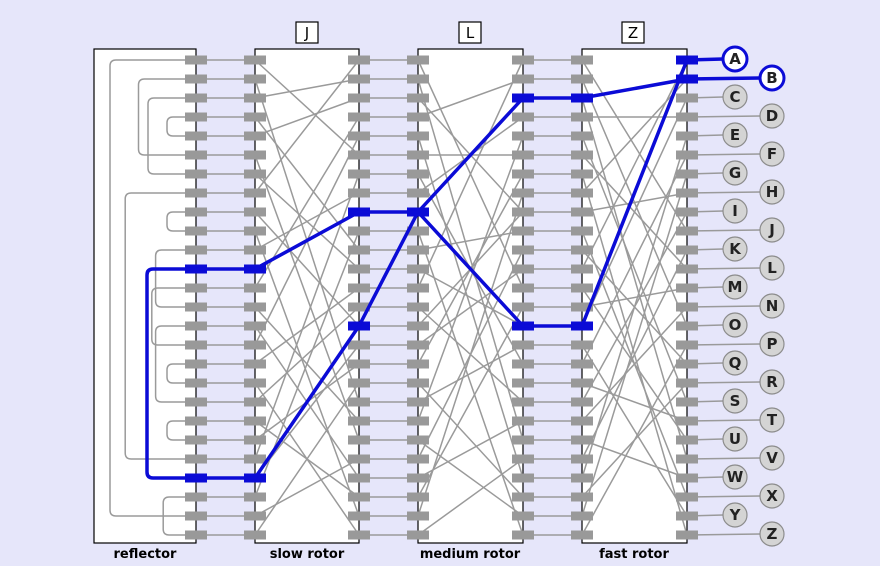  What do you see at coordinates (735, 287) in the screenshot?
I see `key-m` at bounding box center [735, 287].